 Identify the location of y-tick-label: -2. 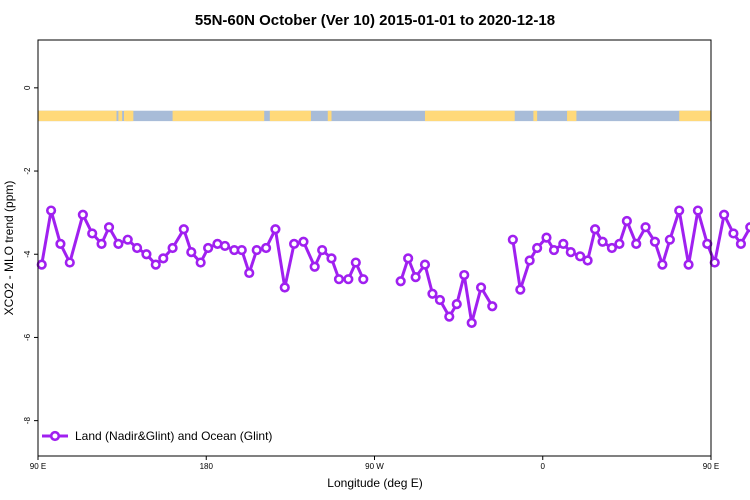
(27, 171).